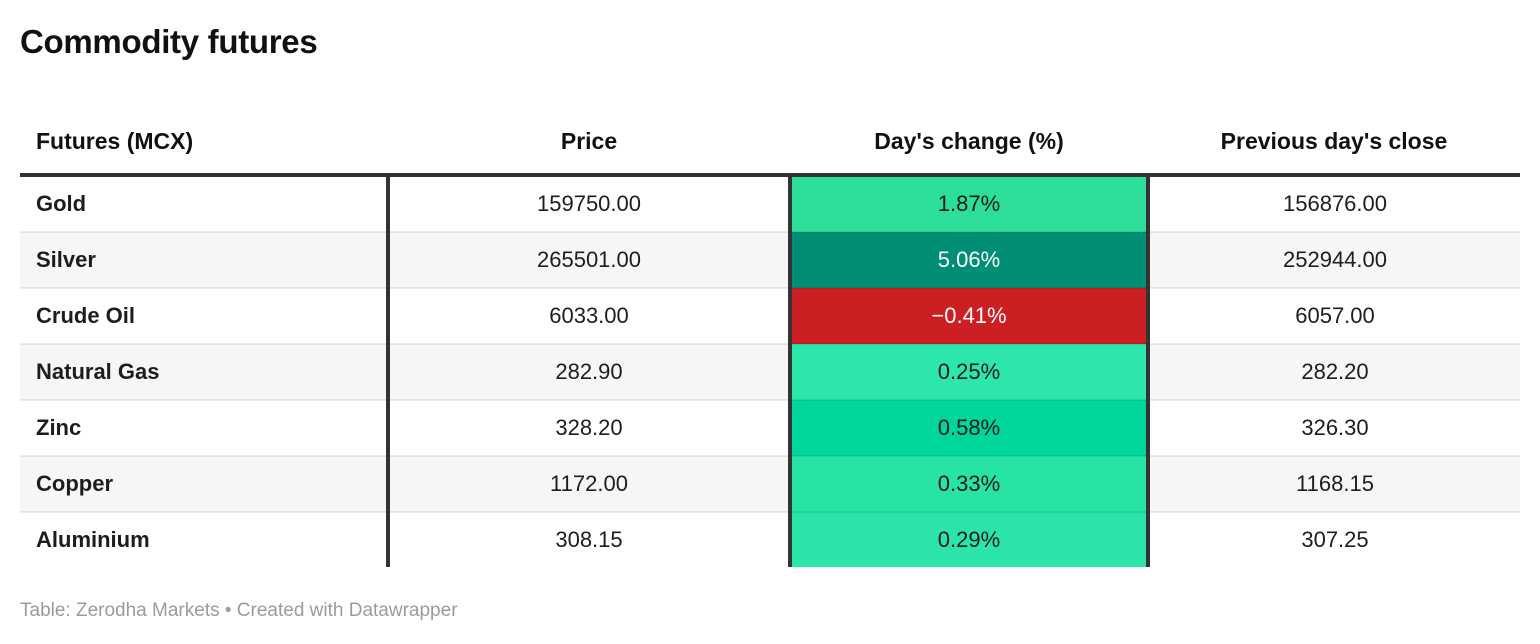 The image size is (1540, 644). I want to click on price-cell: 6033.00, so click(589, 315).